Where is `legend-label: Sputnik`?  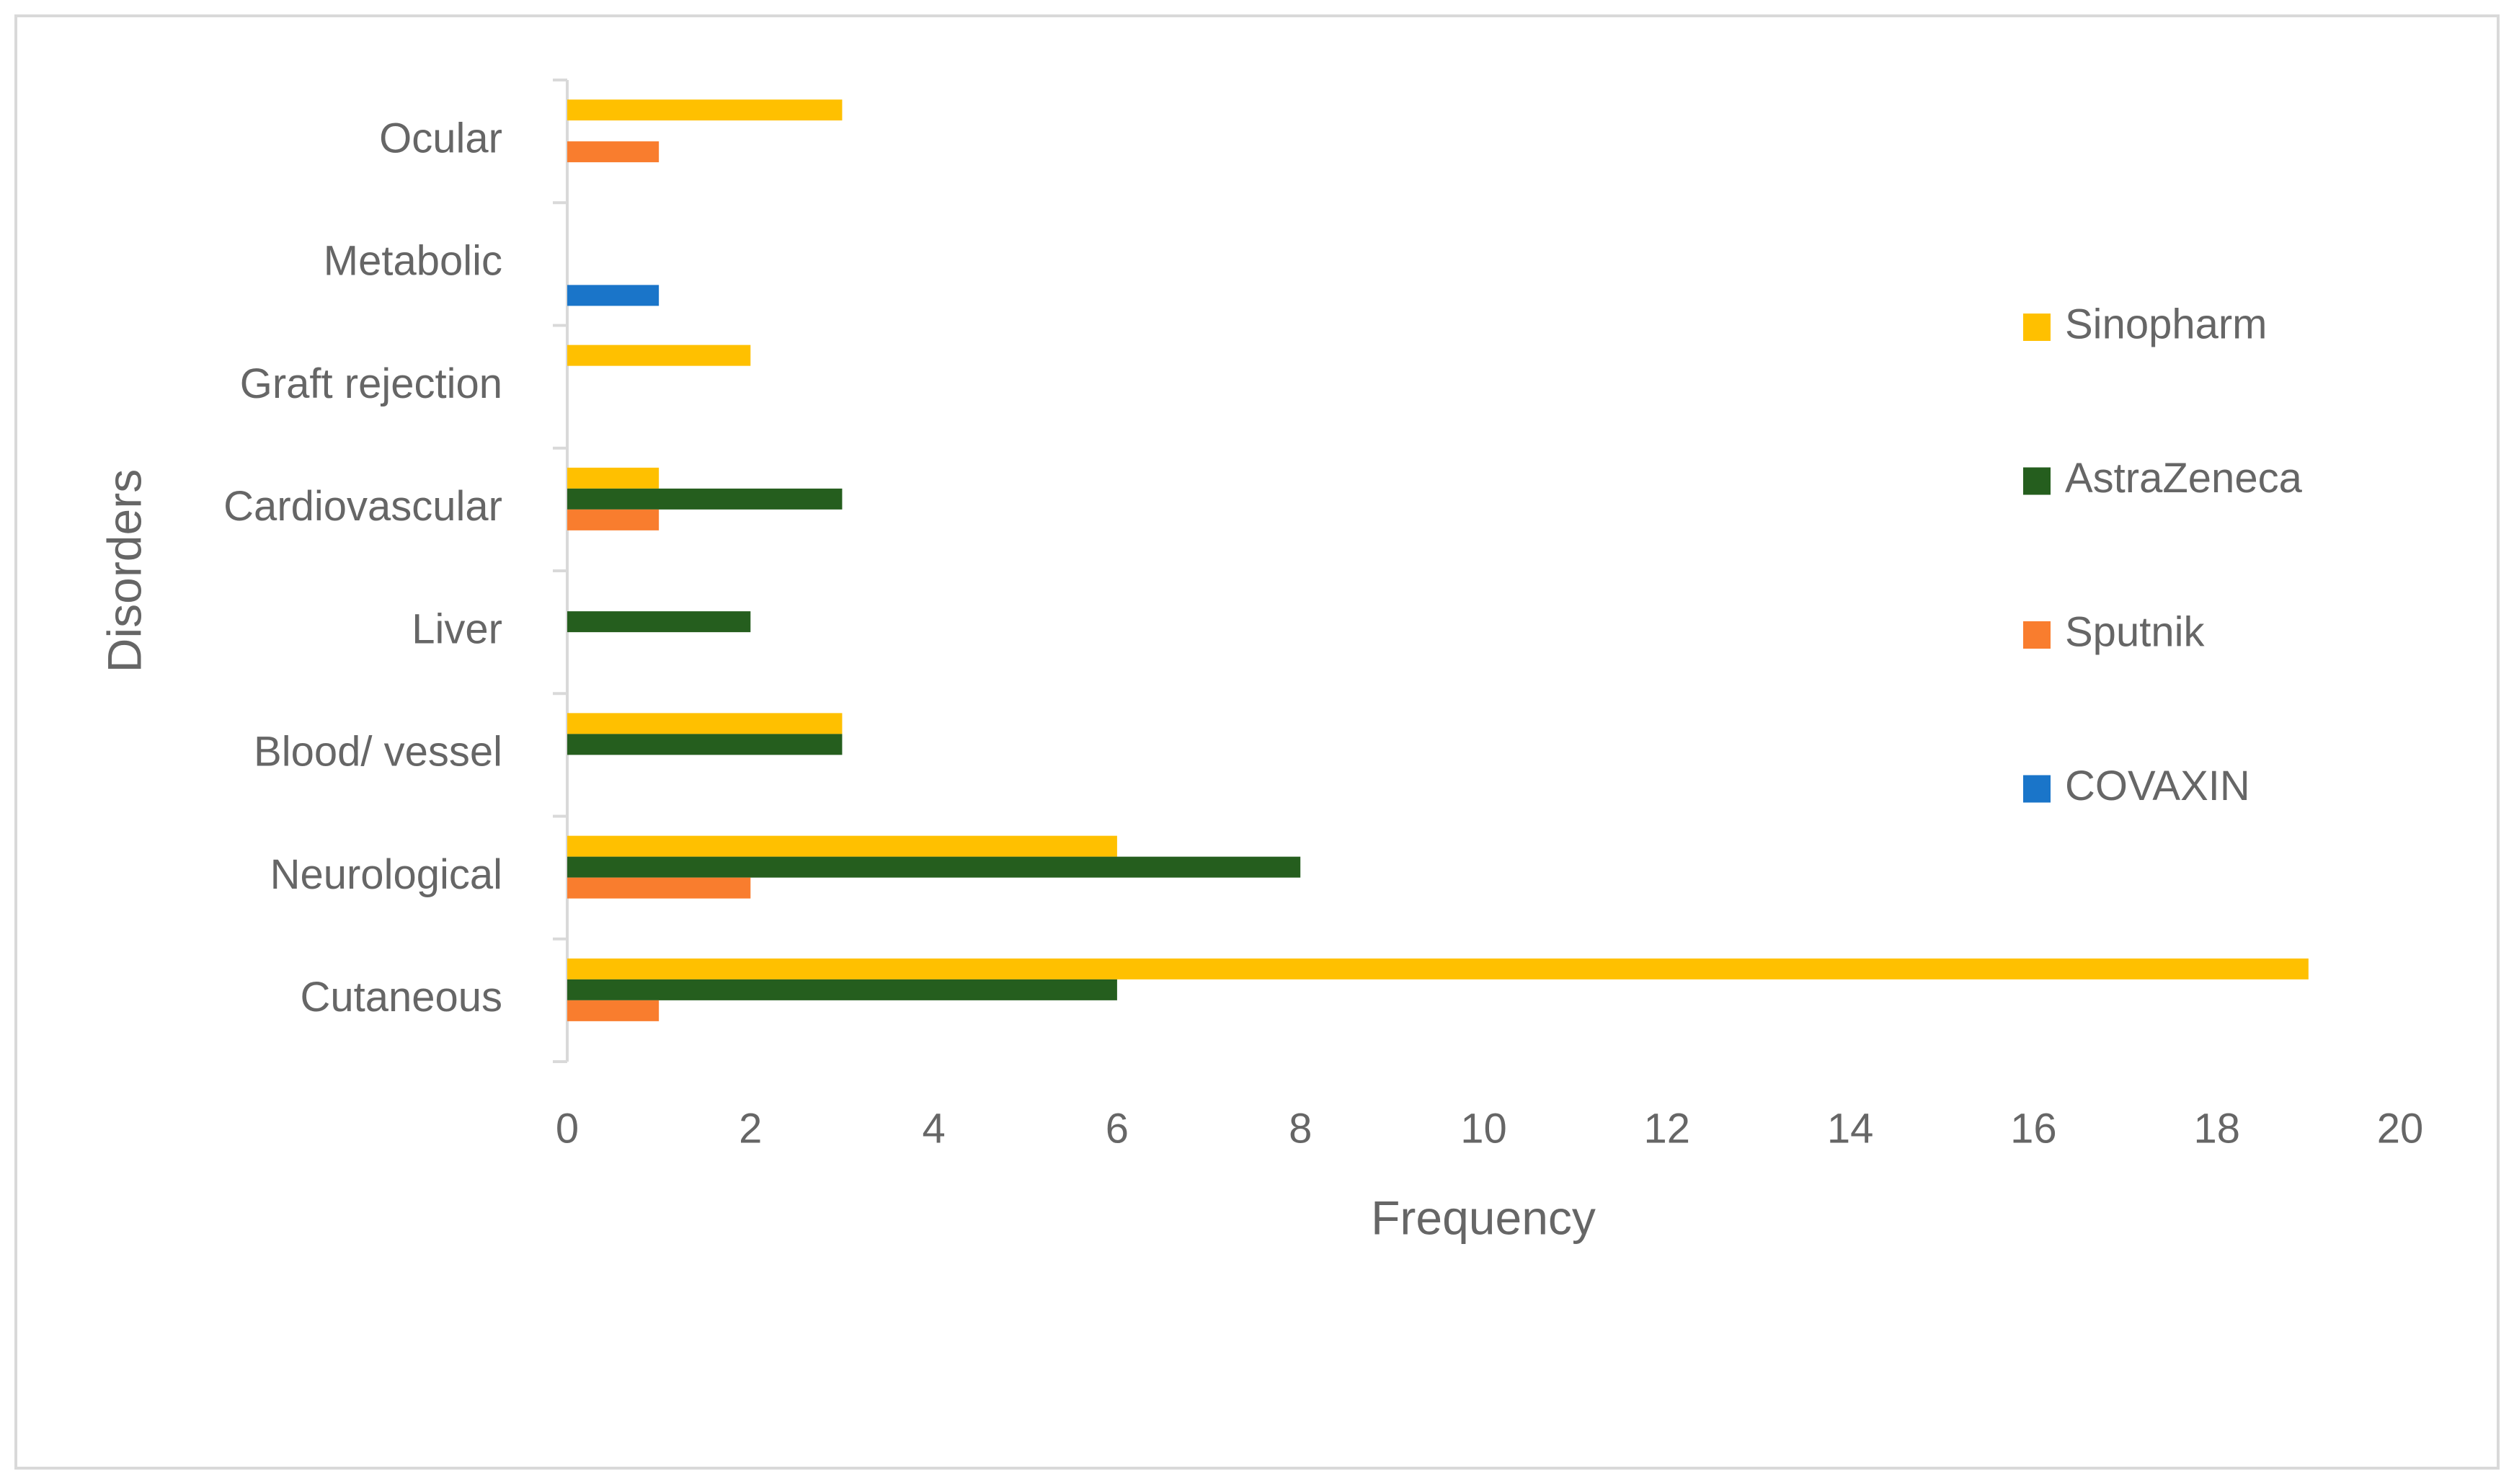
legend-label: Sputnik is located at coordinates (2135, 631).